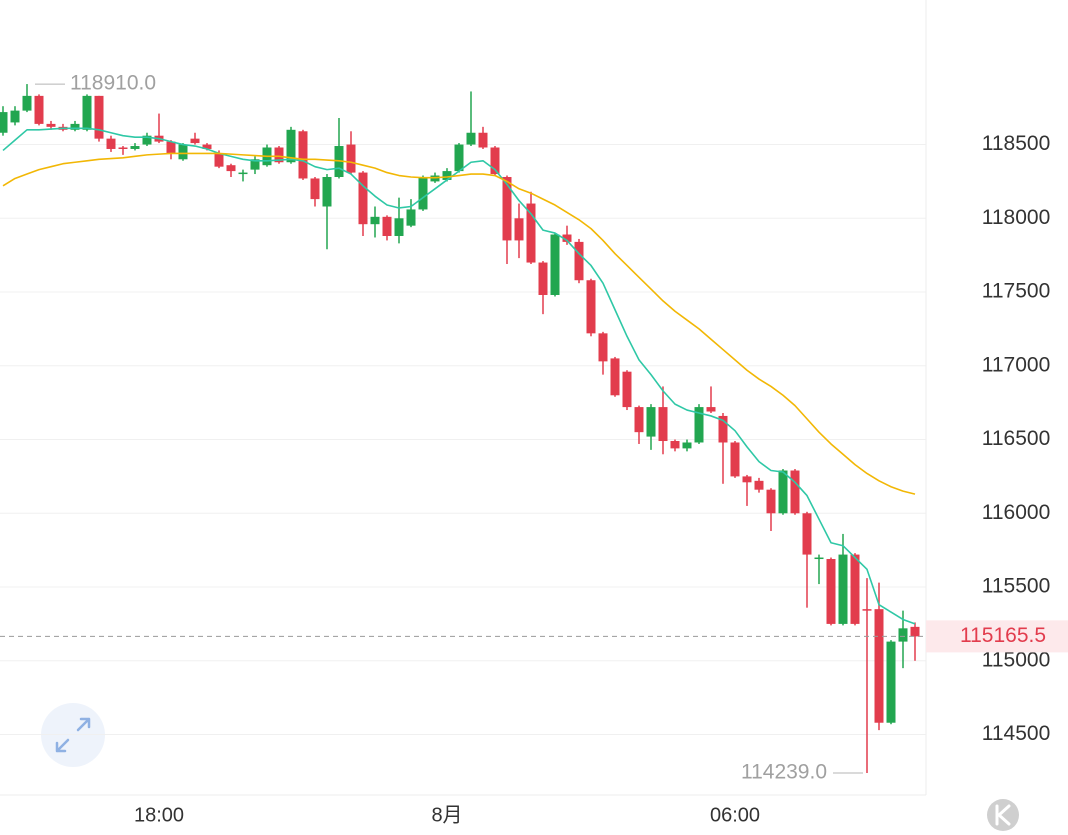  Describe the element at coordinates (1016, 217) in the screenshot. I see `y-tick-label: 118000` at that location.